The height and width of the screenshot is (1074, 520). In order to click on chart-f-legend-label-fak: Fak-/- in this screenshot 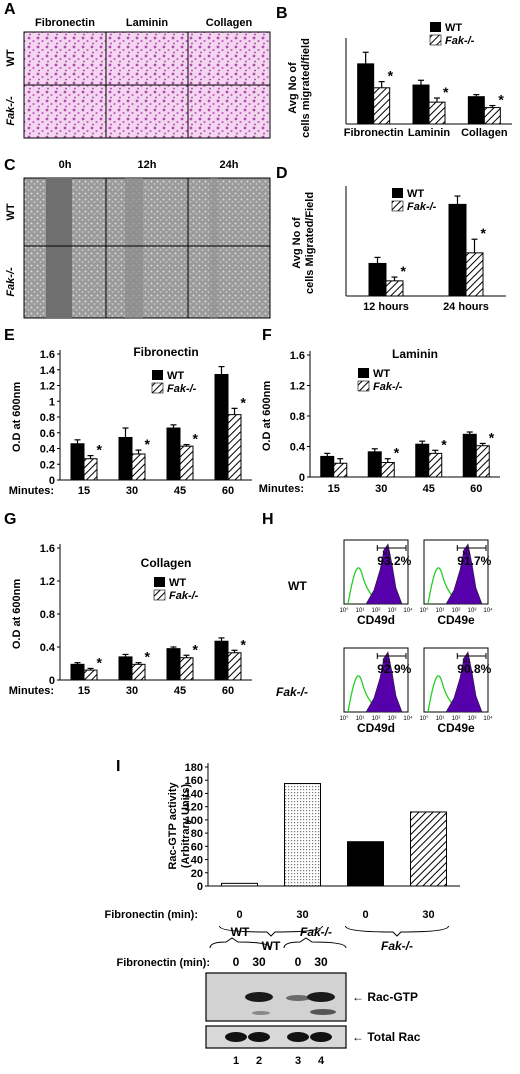, I will do `click(388, 387)`.